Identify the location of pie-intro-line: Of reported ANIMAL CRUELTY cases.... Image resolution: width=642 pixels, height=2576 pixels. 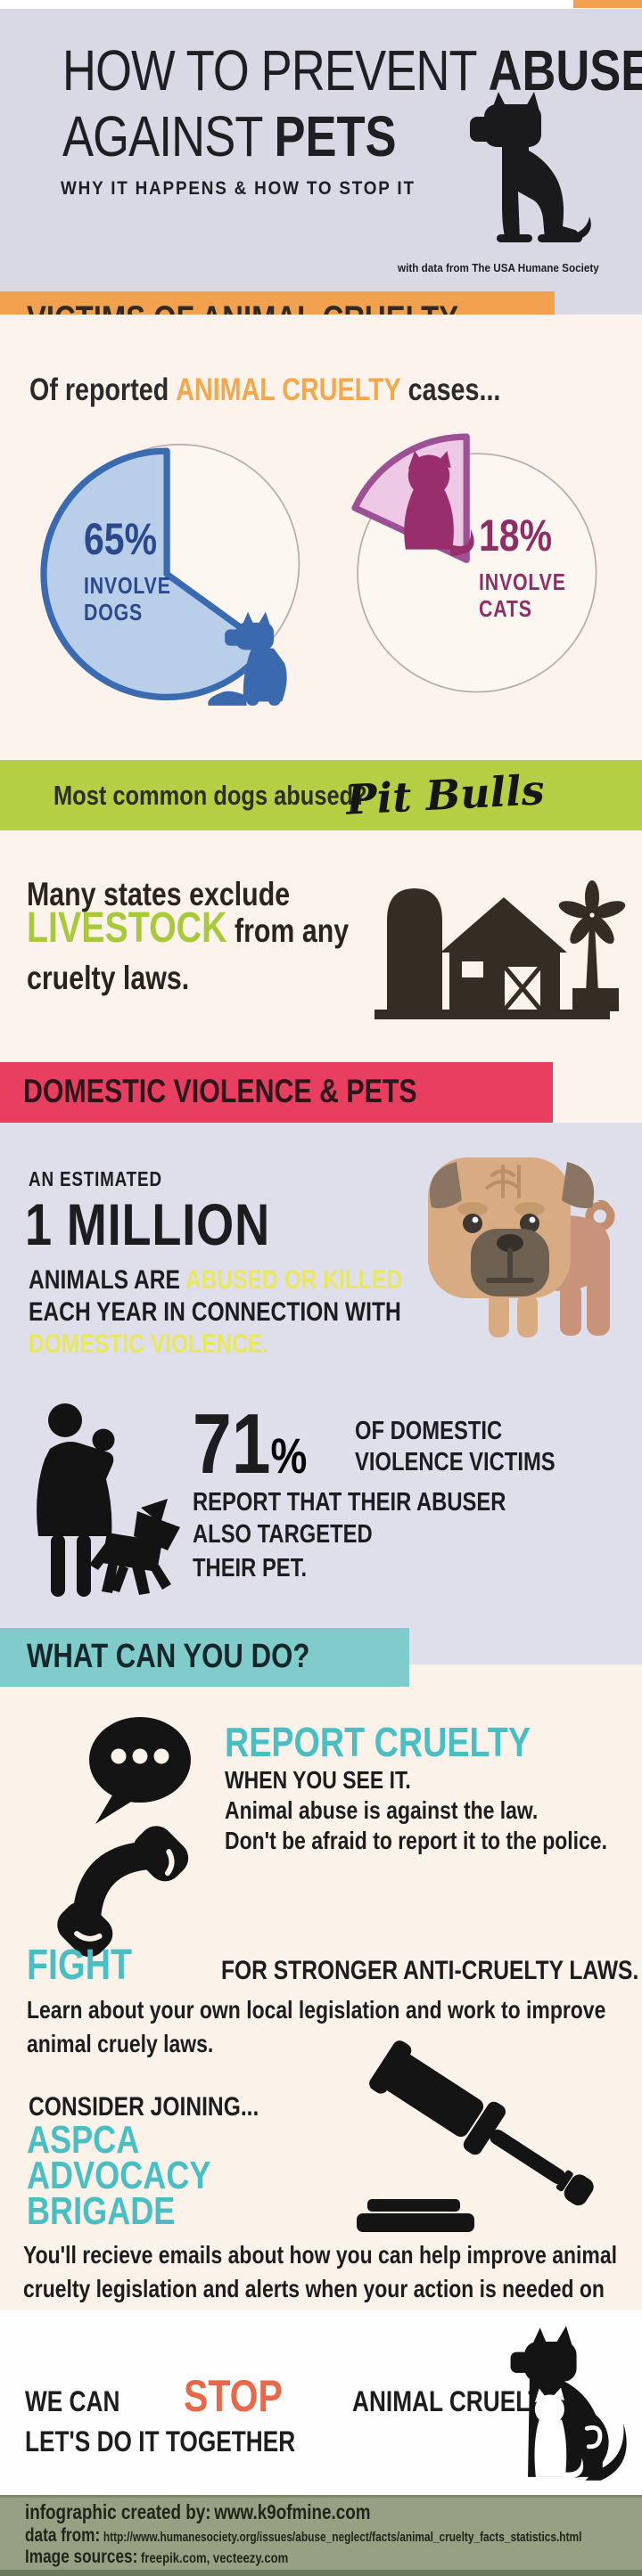
(265, 389).